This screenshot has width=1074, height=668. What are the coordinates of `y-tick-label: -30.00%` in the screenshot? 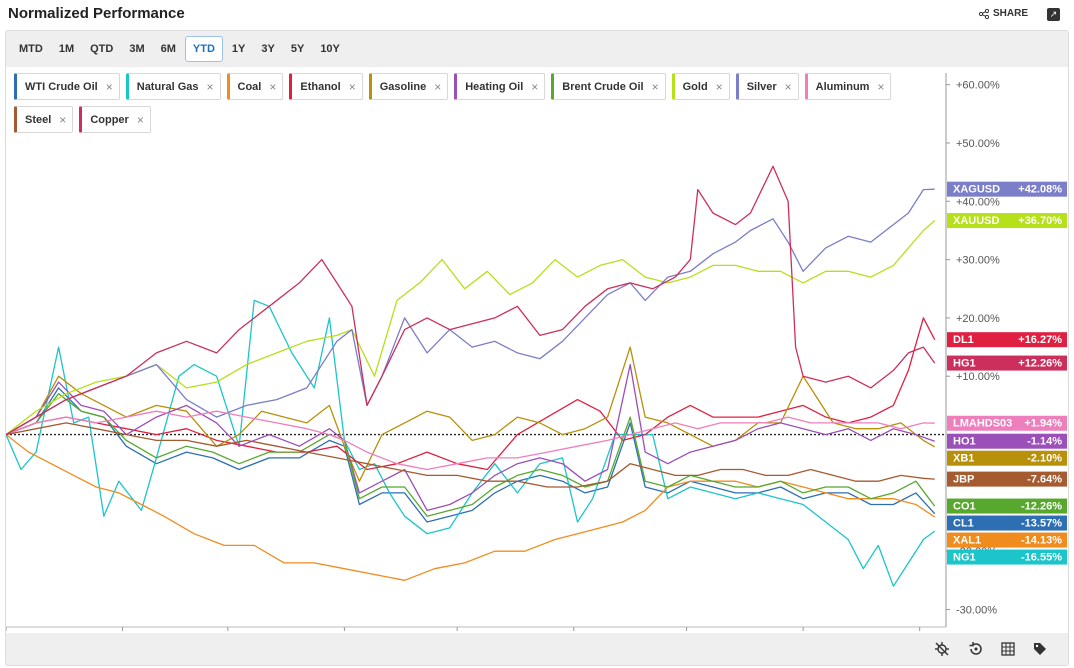 It's located at (976, 611).